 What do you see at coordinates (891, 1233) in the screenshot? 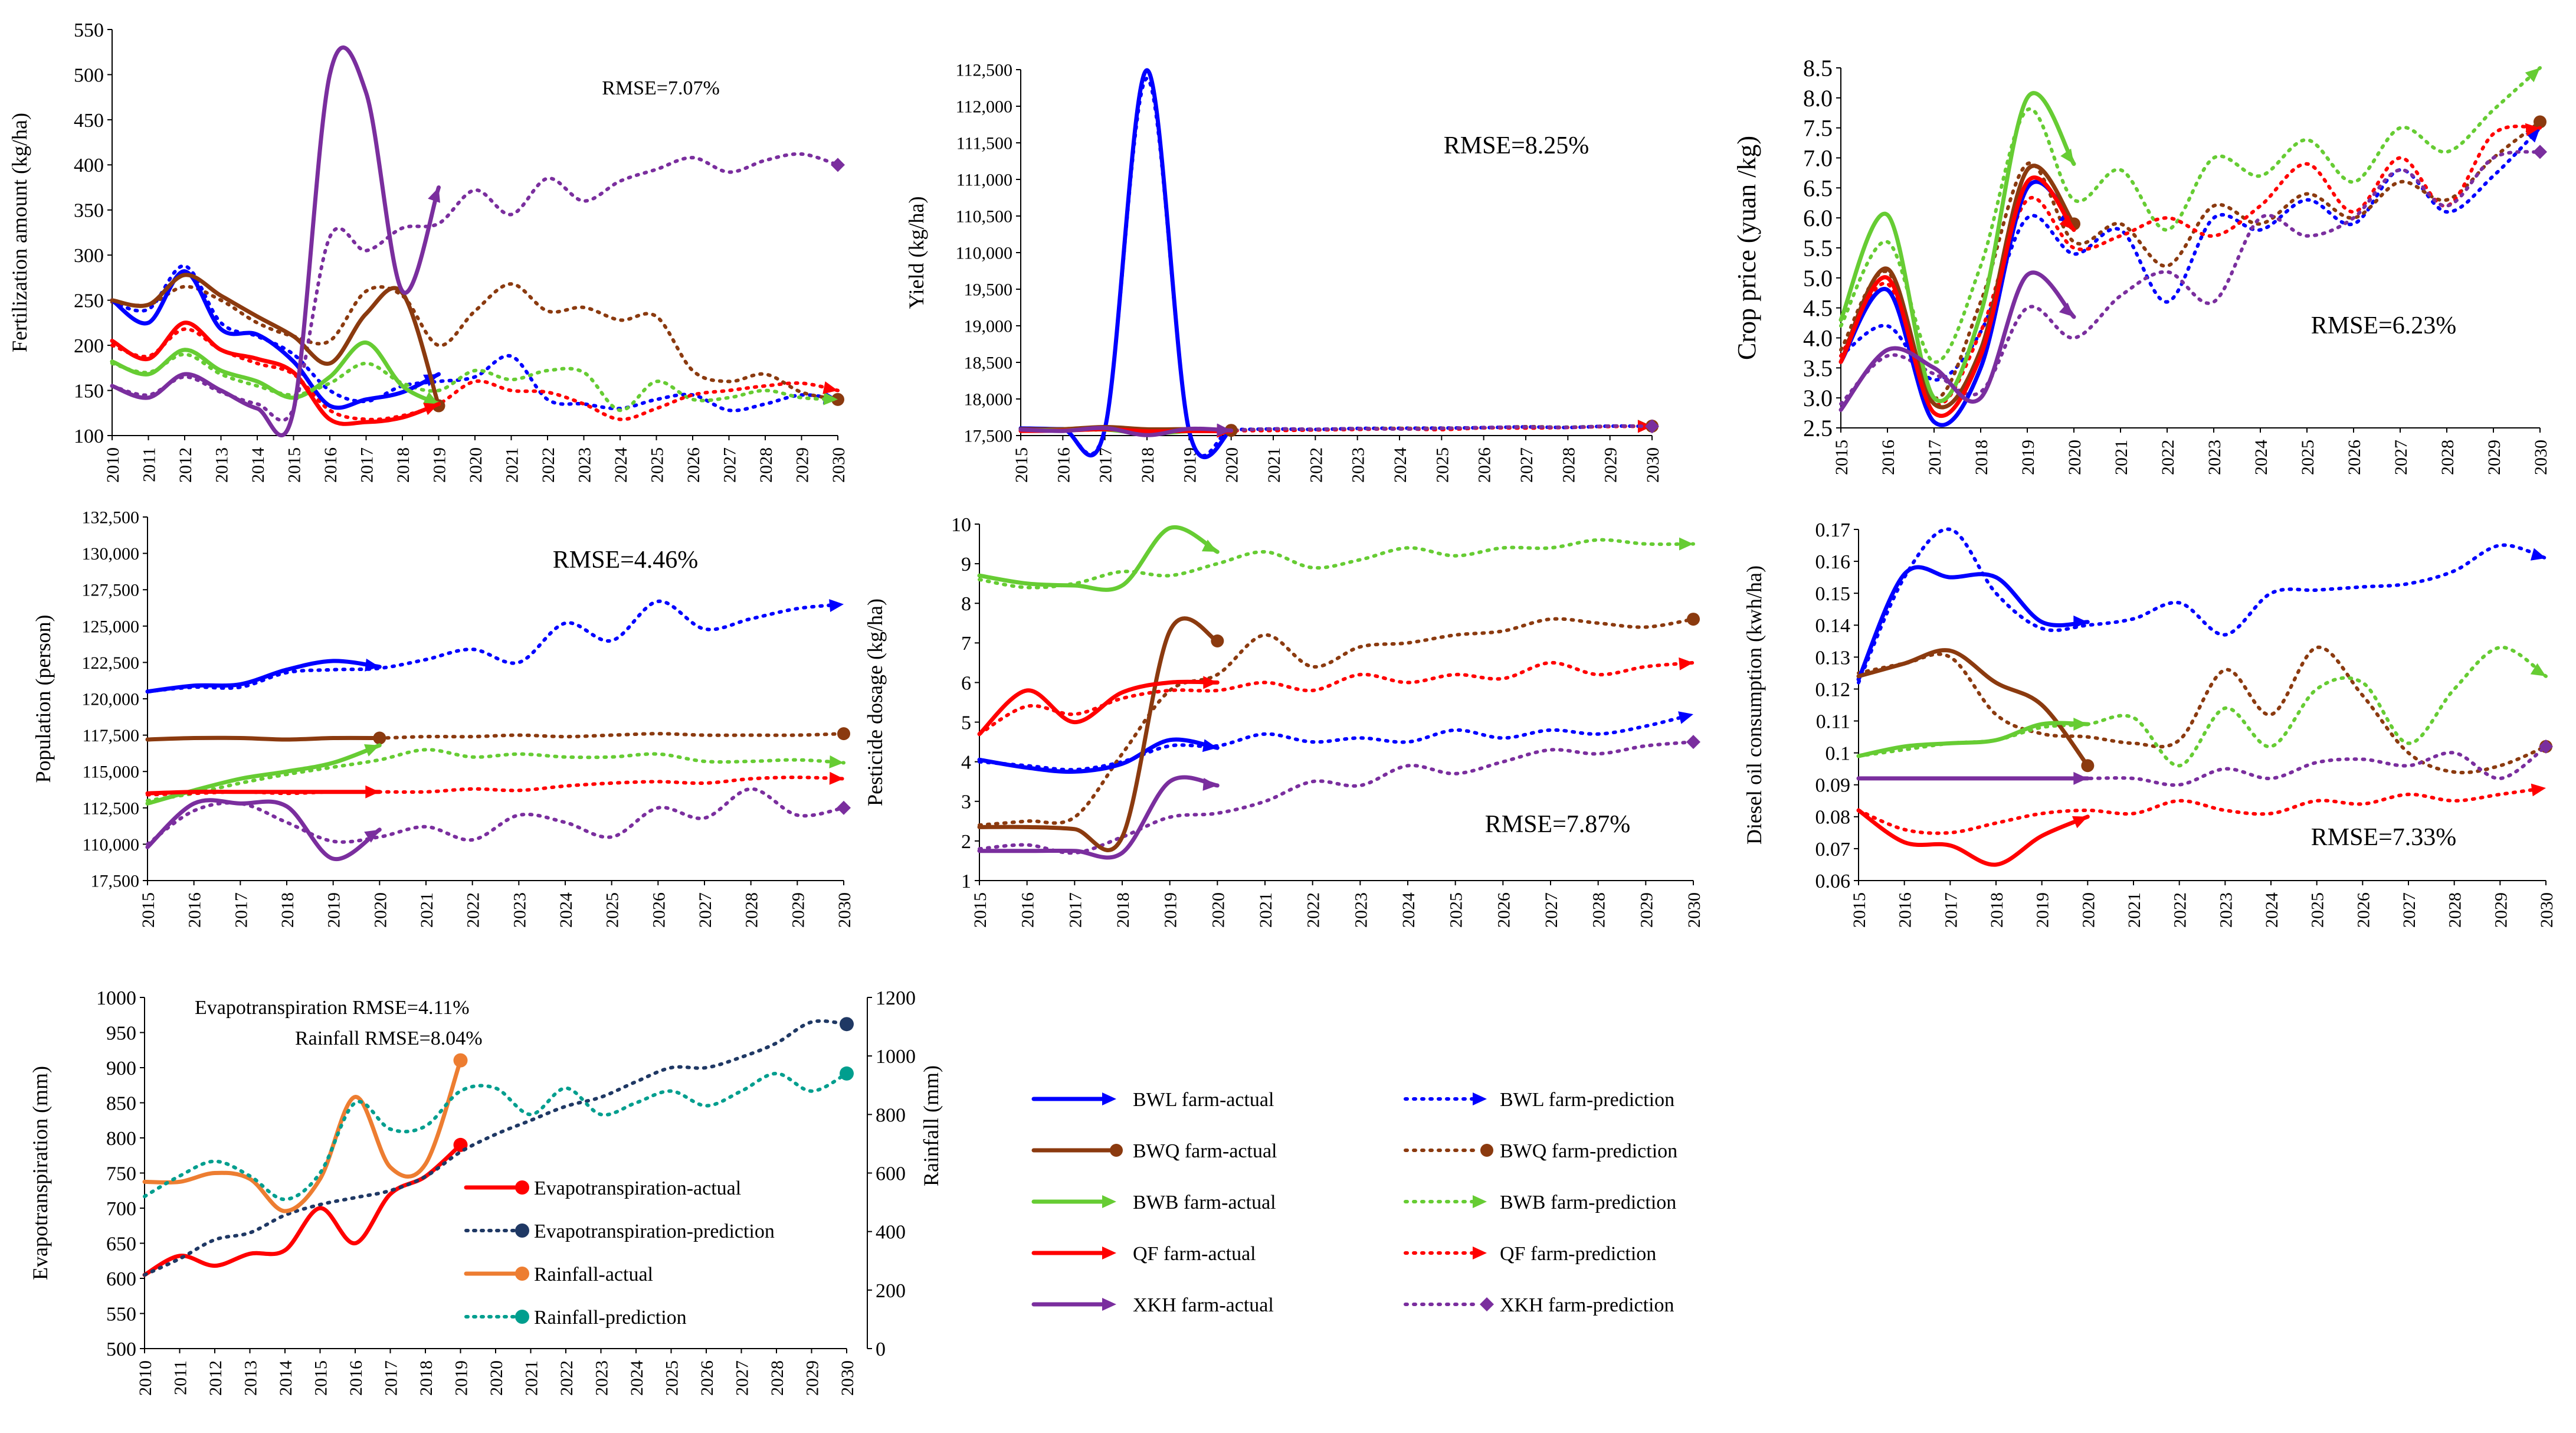
I see `y2-tick-label: 400` at bounding box center [891, 1233].